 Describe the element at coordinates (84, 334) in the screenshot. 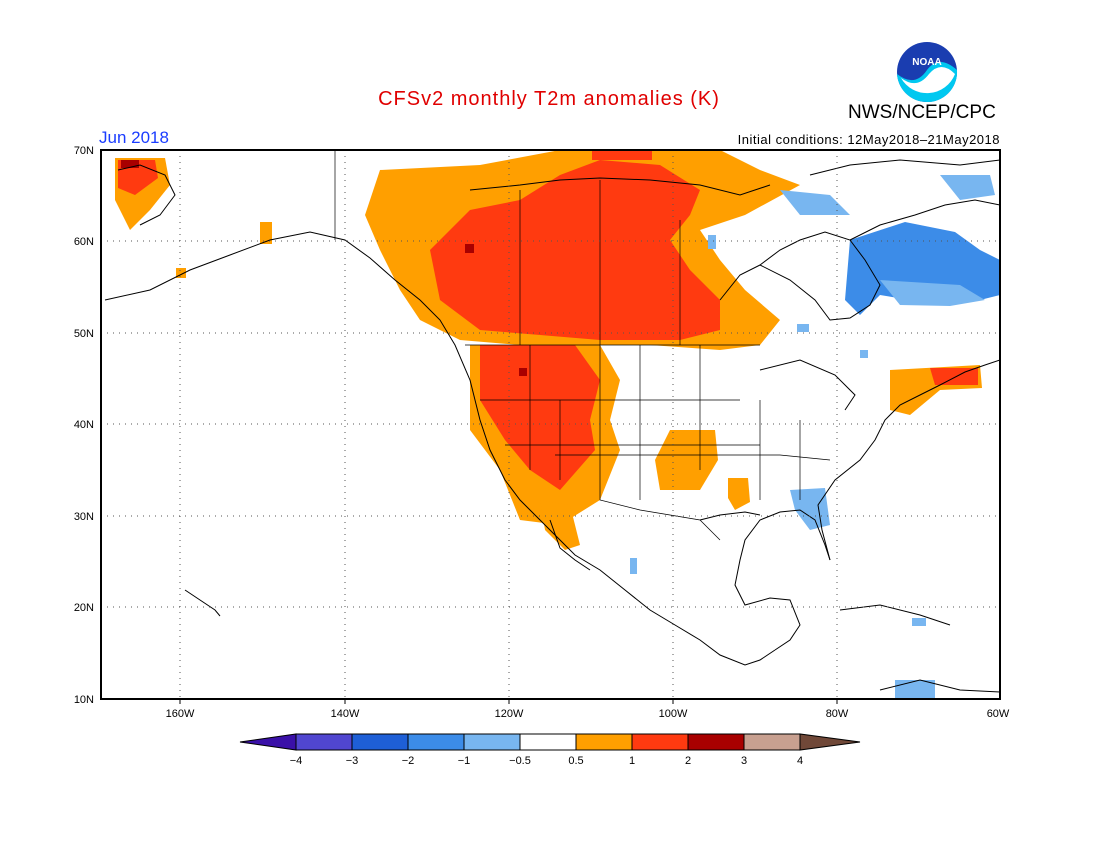

I see `lat-label: 50N` at that location.